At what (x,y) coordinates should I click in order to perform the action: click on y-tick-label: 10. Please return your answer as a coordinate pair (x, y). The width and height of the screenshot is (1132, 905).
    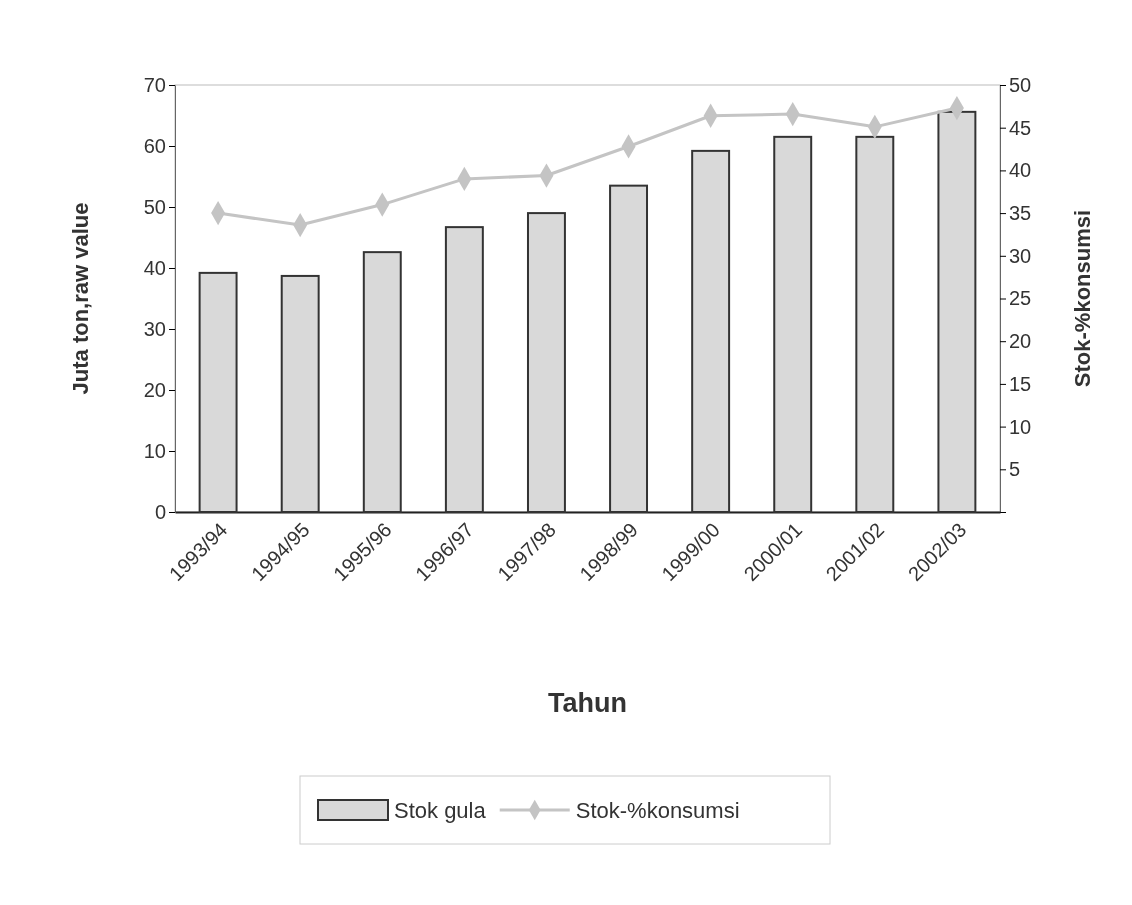
    Looking at the image, I should click on (154, 450).